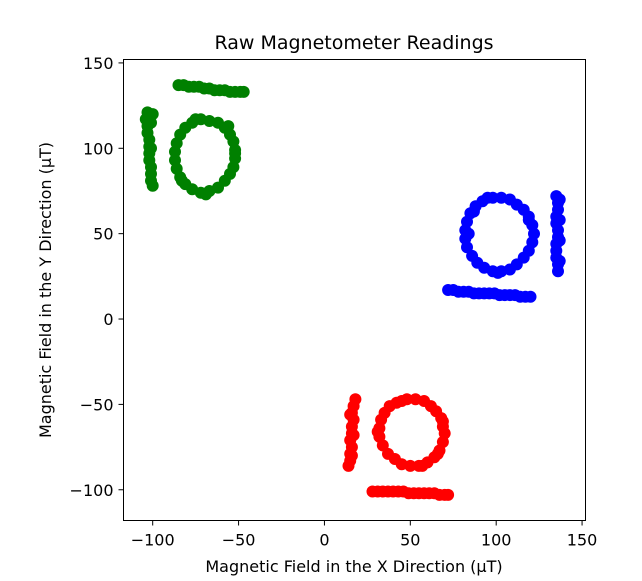 Image resolution: width=642 pixels, height=581 pixels. Describe the element at coordinates (97, 277) in the screenshot. I see `y-axis-ticks: −100 −50 0 50 100 150` at that location.